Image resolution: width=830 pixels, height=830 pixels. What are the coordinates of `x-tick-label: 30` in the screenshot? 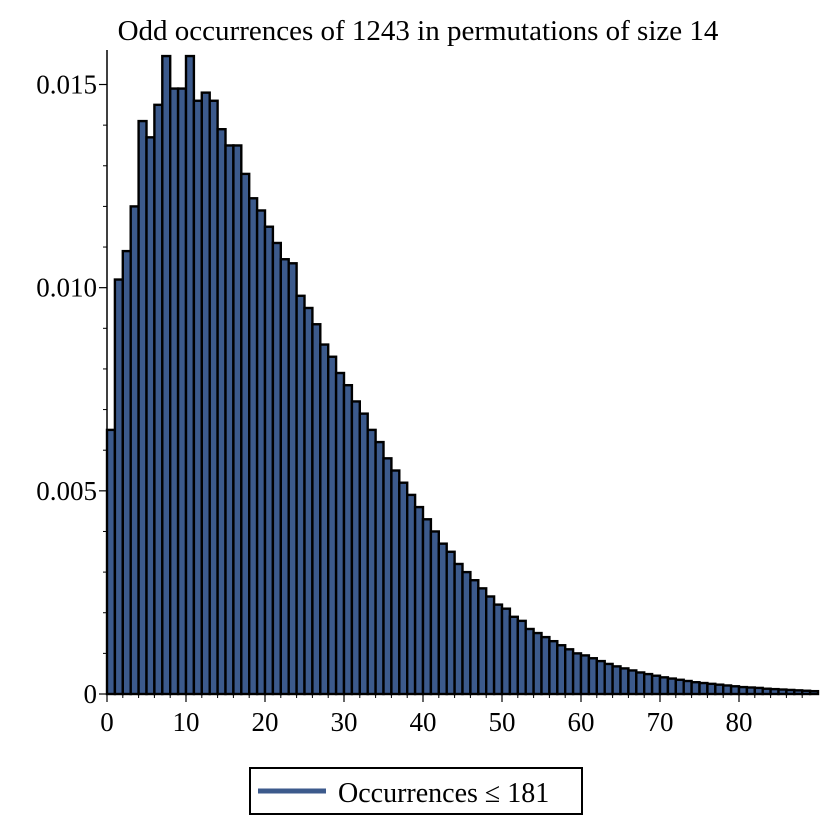 It's located at (344, 722).